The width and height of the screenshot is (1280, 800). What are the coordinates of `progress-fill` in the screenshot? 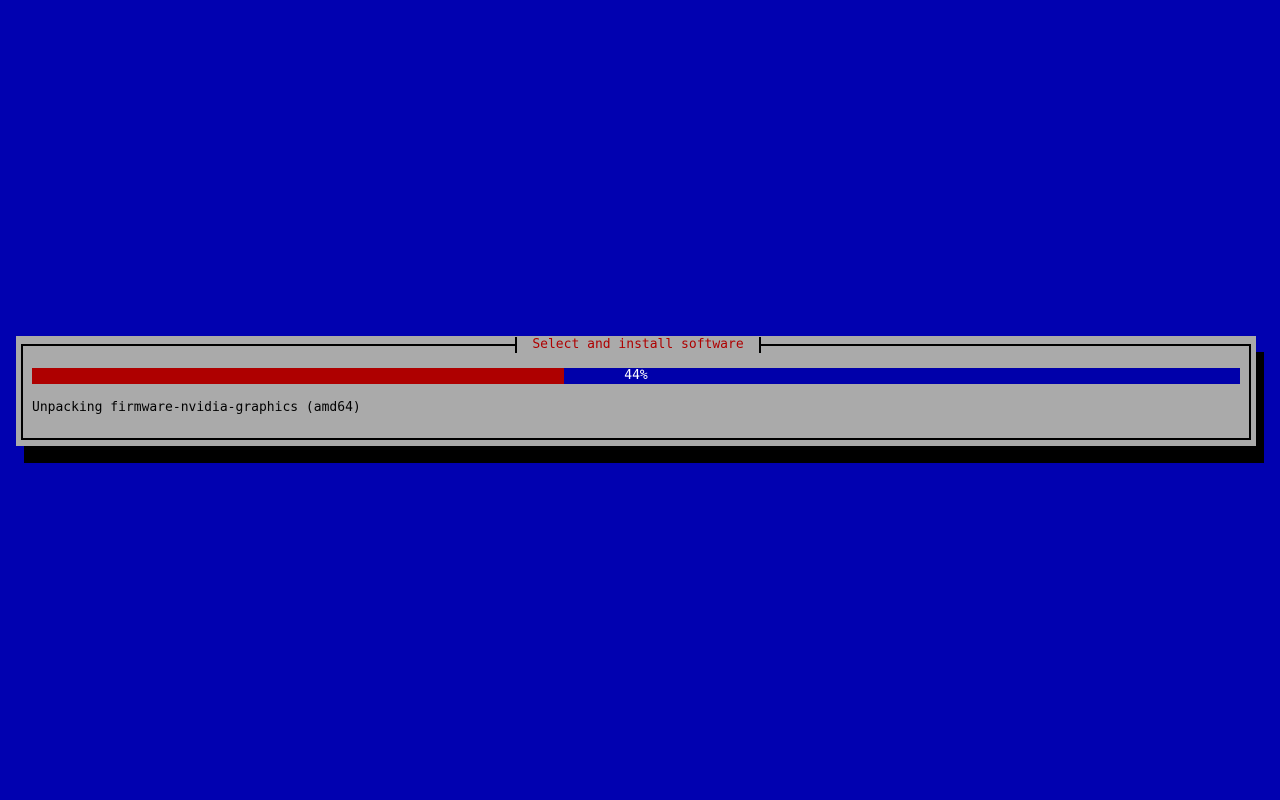 It's located at (298, 376).